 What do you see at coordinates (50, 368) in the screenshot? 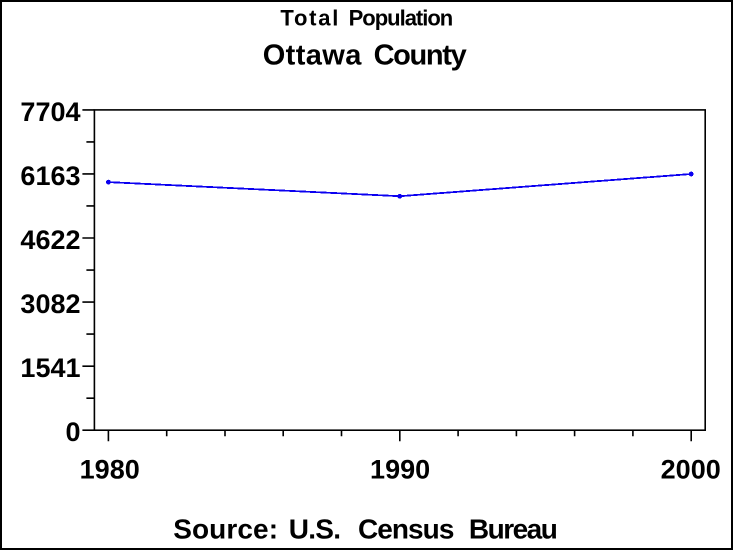
I see `svg-text: 1541` at bounding box center [50, 368].